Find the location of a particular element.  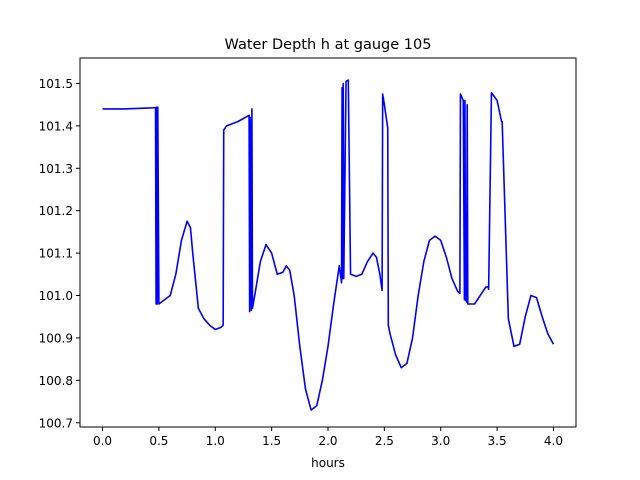

x-tick-label: 0.5 is located at coordinates (158, 441).